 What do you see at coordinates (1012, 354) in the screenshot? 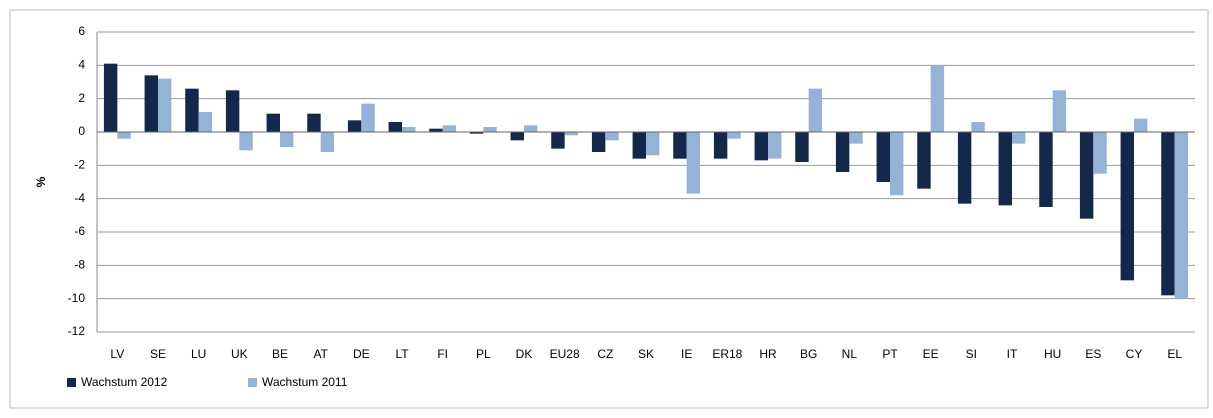
I see `x-tick-label: IT` at bounding box center [1012, 354].